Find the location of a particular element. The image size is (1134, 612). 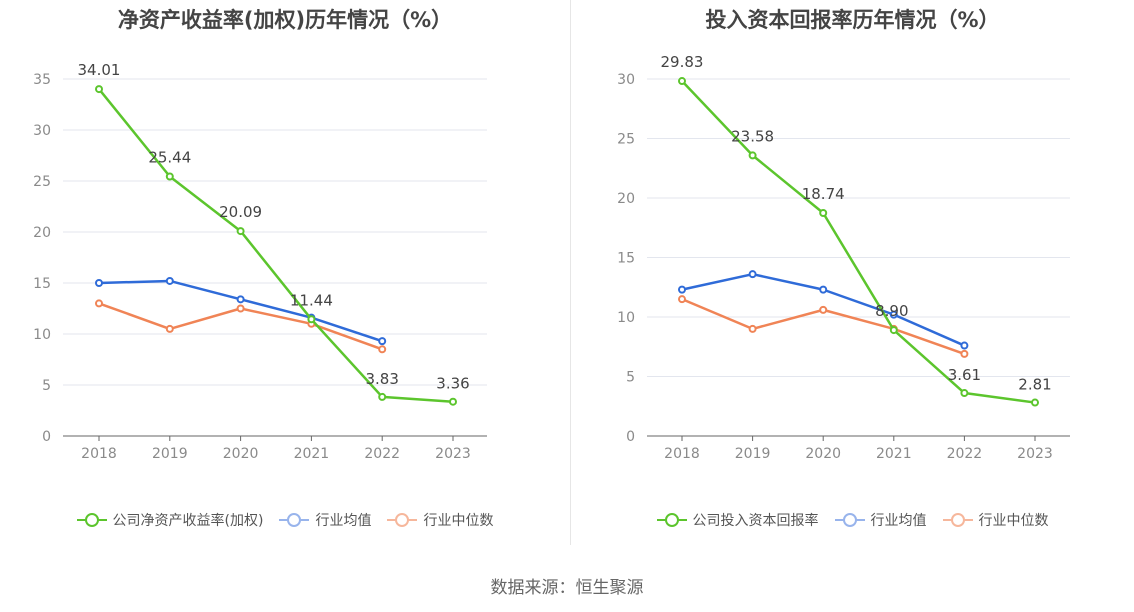

data-label: 8.90 is located at coordinates (891, 311).